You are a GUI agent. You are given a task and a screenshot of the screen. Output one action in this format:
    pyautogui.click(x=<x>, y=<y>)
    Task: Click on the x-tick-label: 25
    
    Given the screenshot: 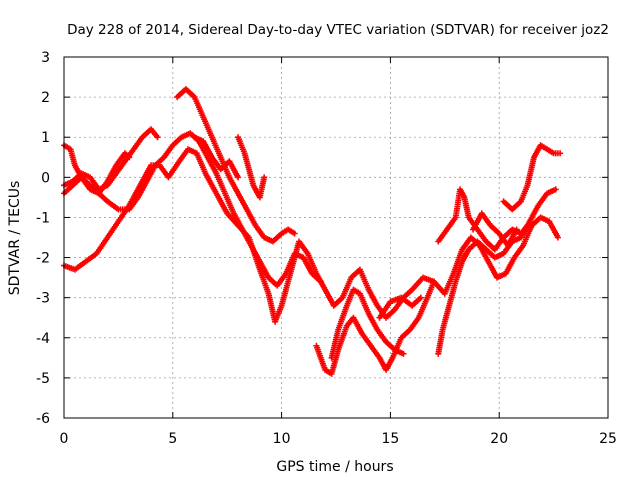 What is the action you would take?
    pyautogui.click(x=608, y=439)
    